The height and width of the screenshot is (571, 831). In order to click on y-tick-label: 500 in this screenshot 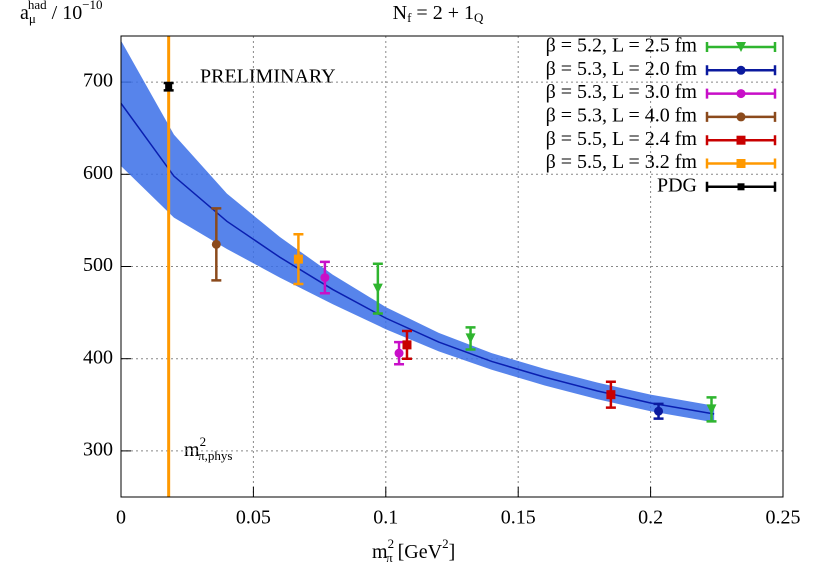, I will do `click(98, 265)`.